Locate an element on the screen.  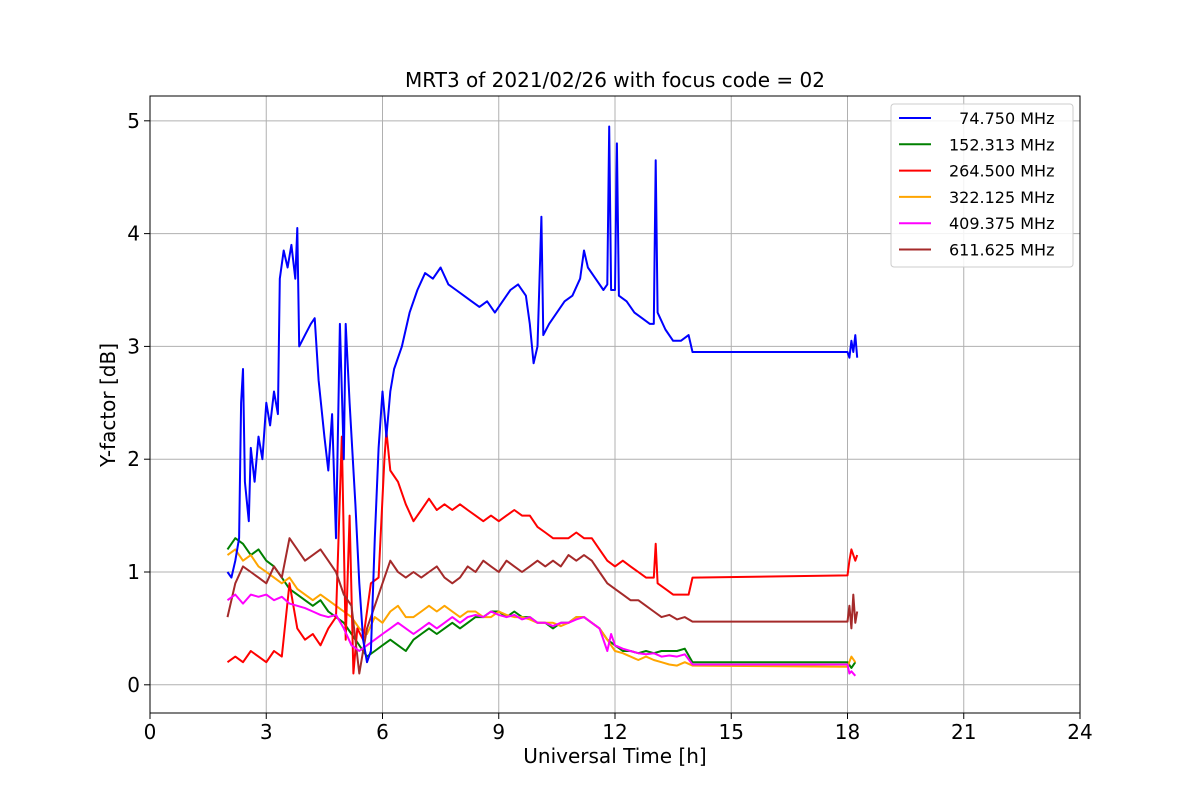
y-tick-label: 2 is located at coordinates (133, 459).